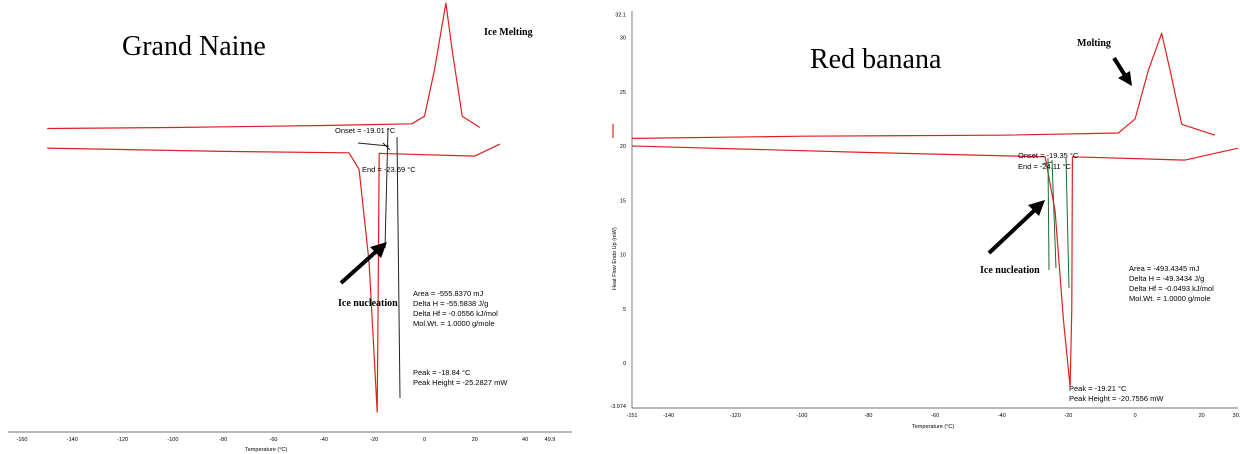 The height and width of the screenshot is (454, 1240). Describe the element at coordinates (876, 59) in the screenshot. I see `chart-title: Red banana` at that location.